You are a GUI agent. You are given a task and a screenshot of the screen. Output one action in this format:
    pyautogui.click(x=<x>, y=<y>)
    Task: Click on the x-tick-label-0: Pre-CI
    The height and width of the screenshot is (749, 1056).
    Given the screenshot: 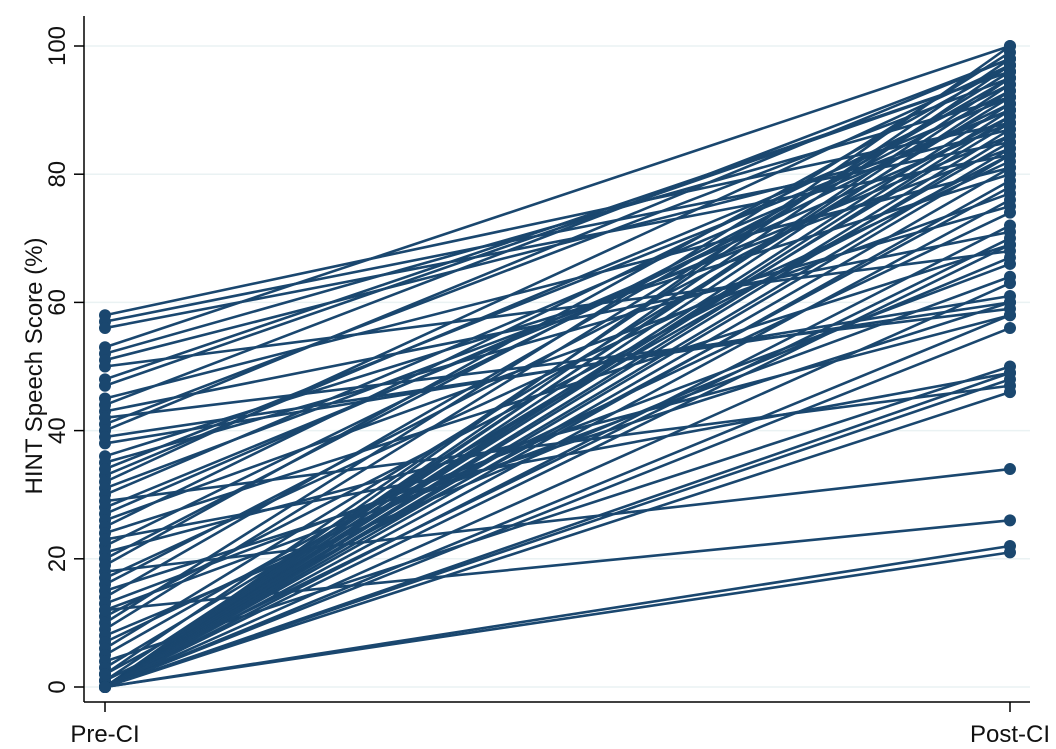 What is the action you would take?
    pyautogui.click(x=104, y=734)
    